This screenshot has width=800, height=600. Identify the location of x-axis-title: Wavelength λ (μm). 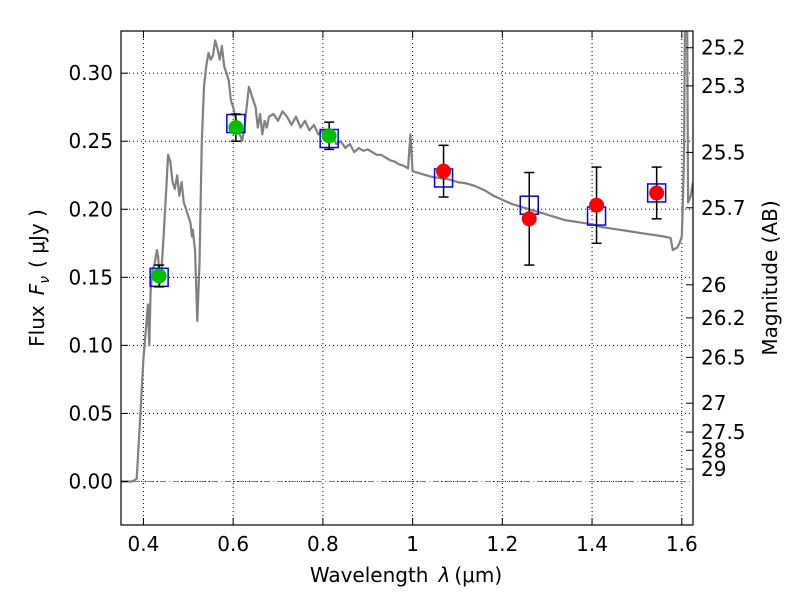
(406, 575).